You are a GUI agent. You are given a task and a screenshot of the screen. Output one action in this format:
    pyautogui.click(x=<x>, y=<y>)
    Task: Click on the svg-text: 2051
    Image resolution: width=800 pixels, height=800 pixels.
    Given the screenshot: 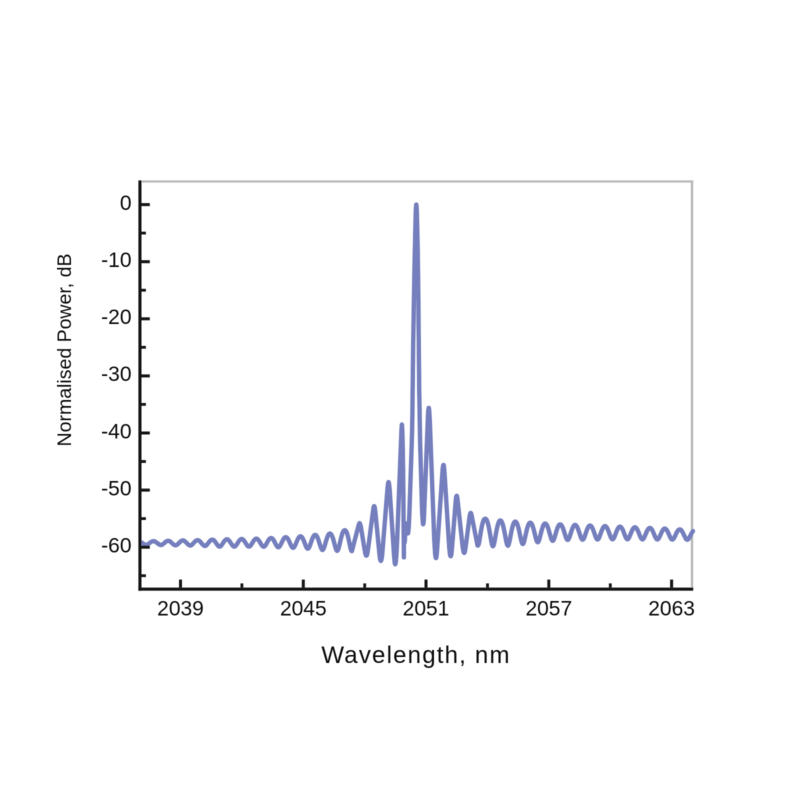 What is the action you would take?
    pyautogui.click(x=426, y=608)
    